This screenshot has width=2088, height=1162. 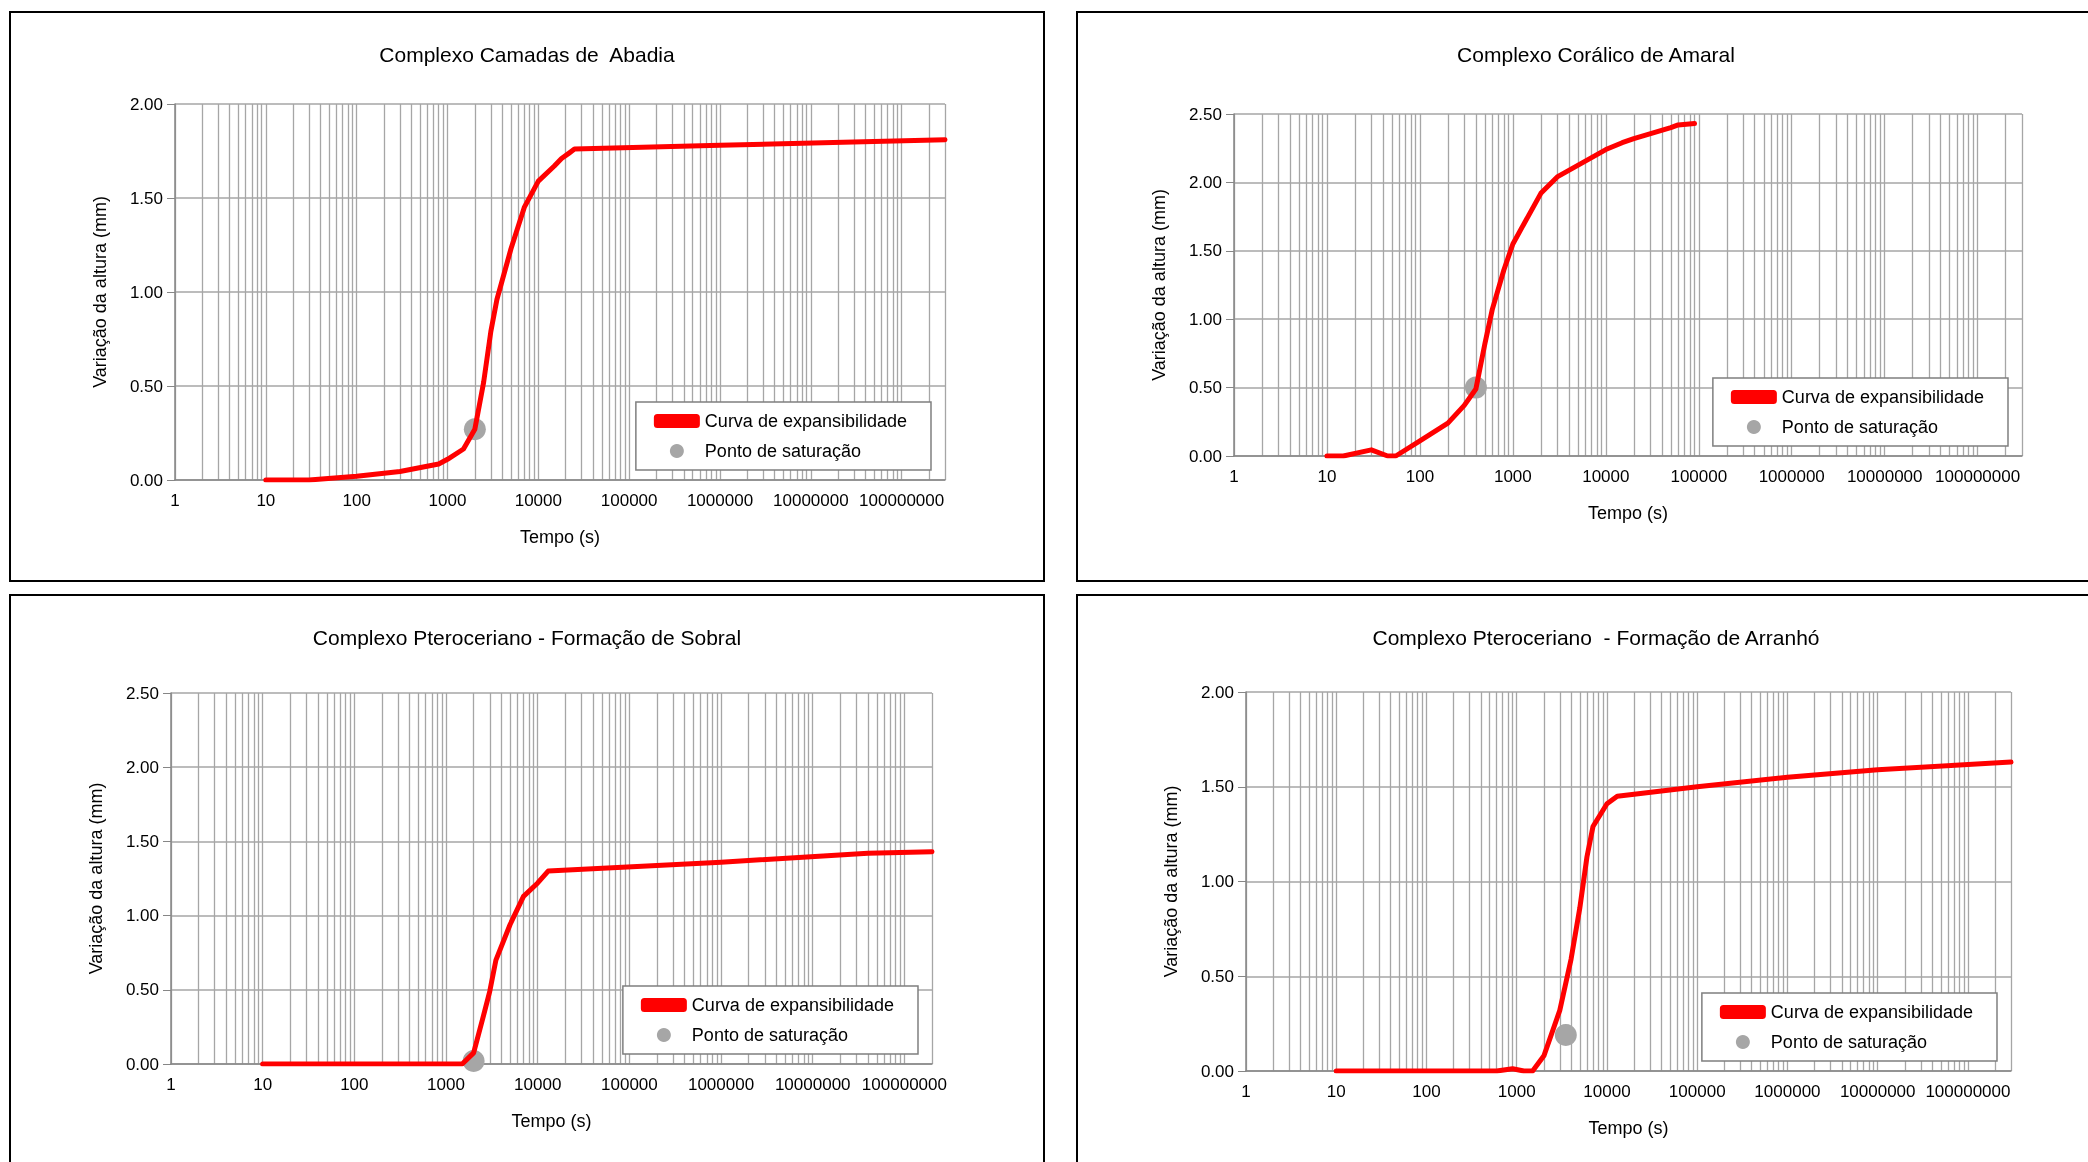 What do you see at coordinates (1596, 637) in the screenshot?
I see `chart-title: Complexo Pteroceriano - Formação de Arranhó` at bounding box center [1596, 637].